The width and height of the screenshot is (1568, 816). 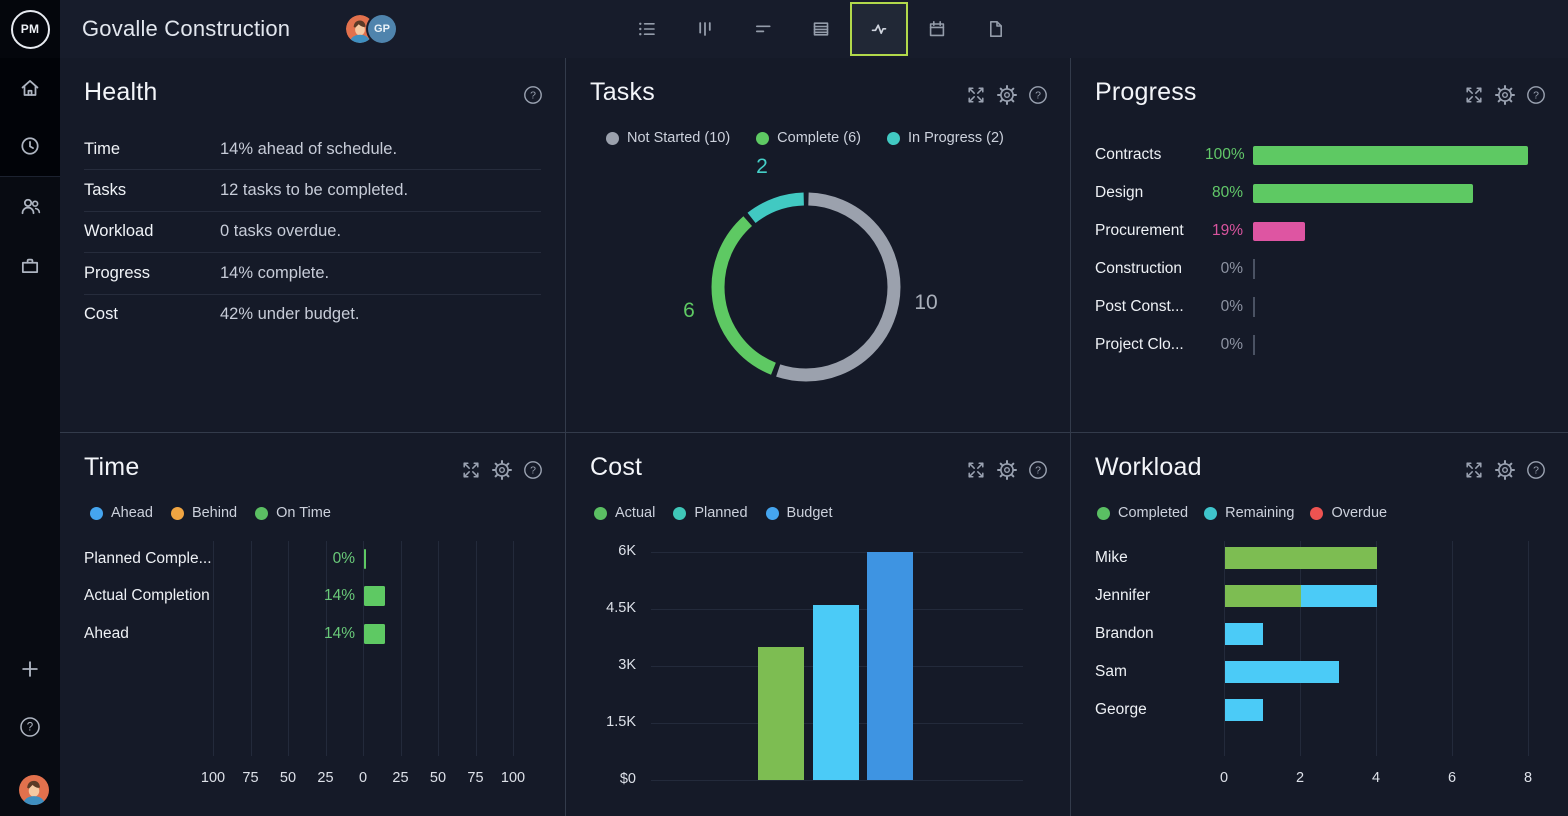 I want to click on legend-item: Completed, so click(x=1142, y=513).